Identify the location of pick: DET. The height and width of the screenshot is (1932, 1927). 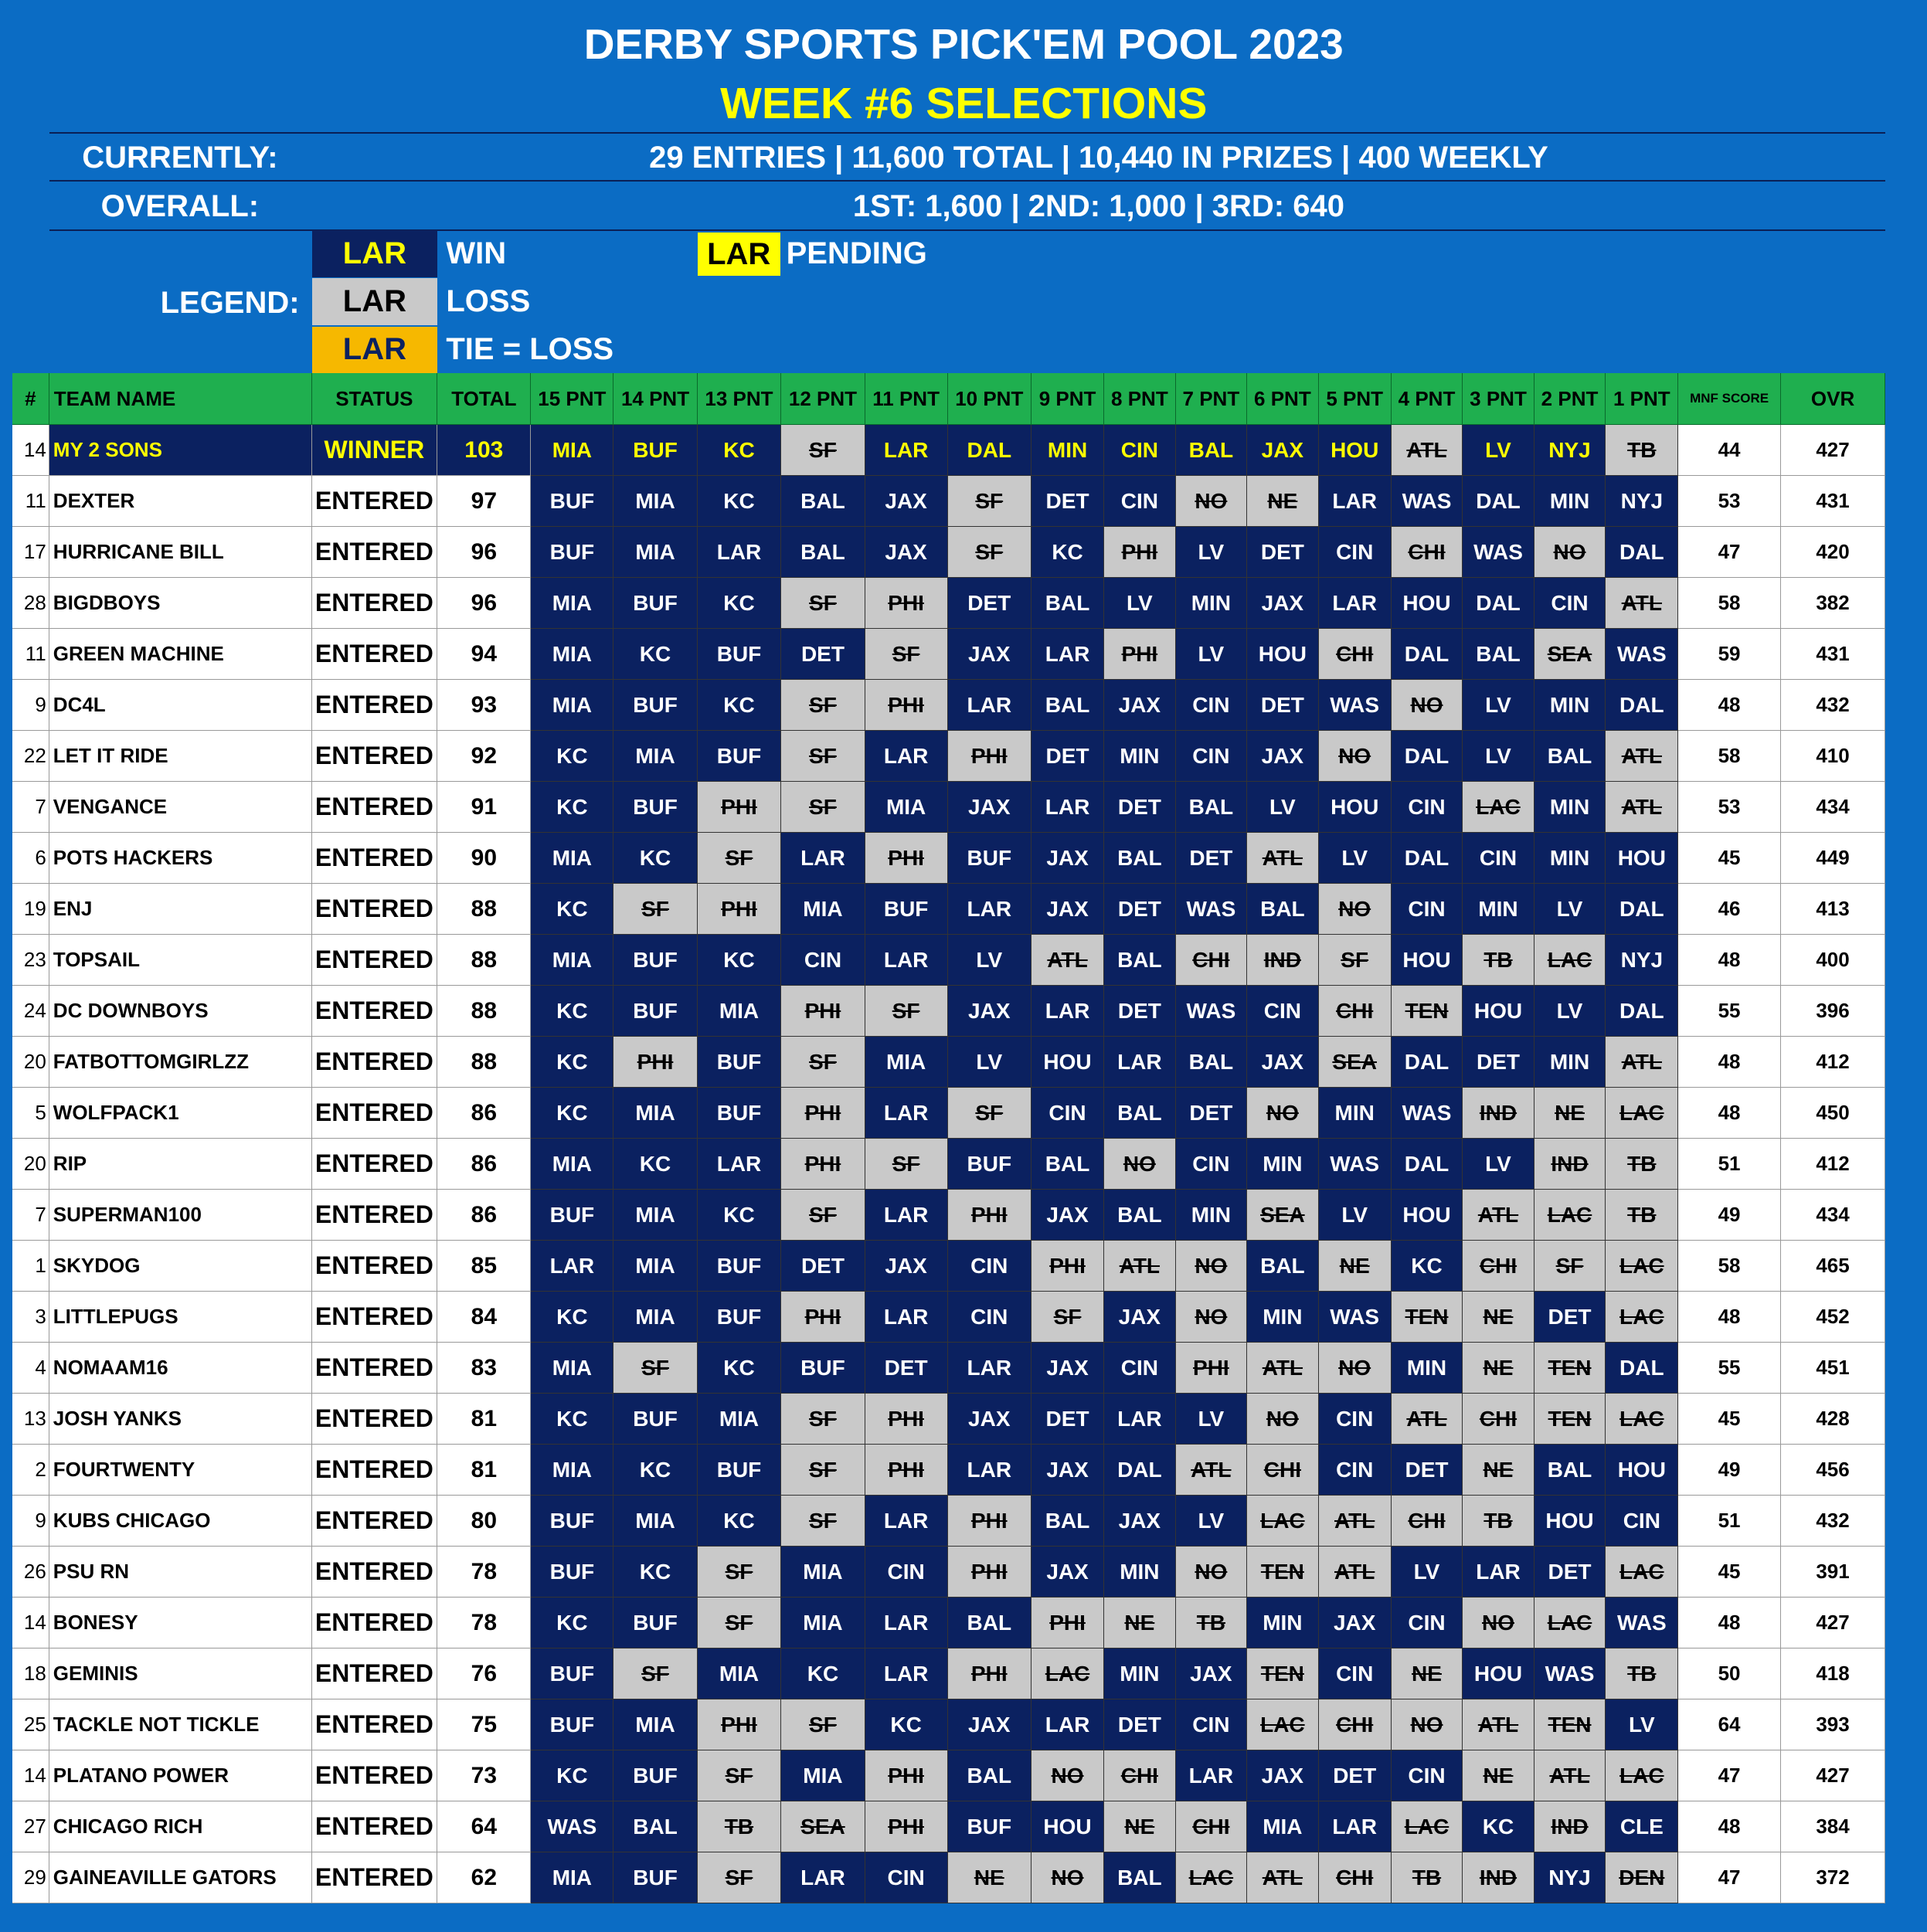
(1283, 706).